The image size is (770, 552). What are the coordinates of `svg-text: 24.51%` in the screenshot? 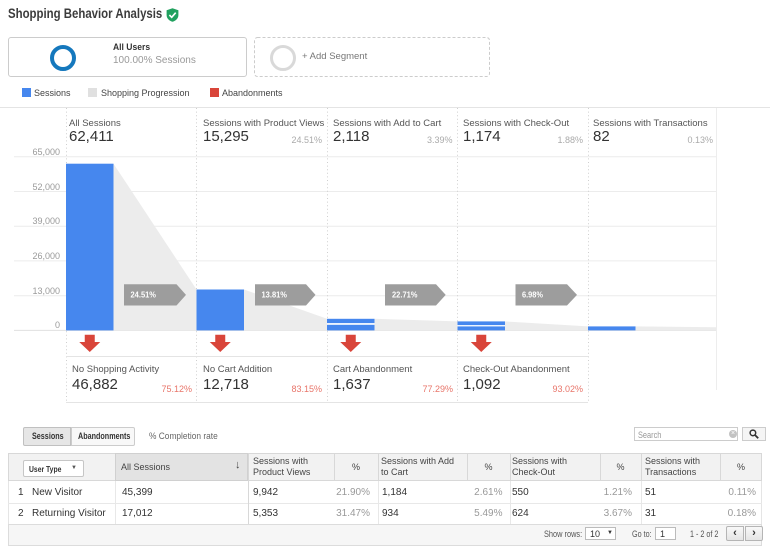 It's located at (144, 295).